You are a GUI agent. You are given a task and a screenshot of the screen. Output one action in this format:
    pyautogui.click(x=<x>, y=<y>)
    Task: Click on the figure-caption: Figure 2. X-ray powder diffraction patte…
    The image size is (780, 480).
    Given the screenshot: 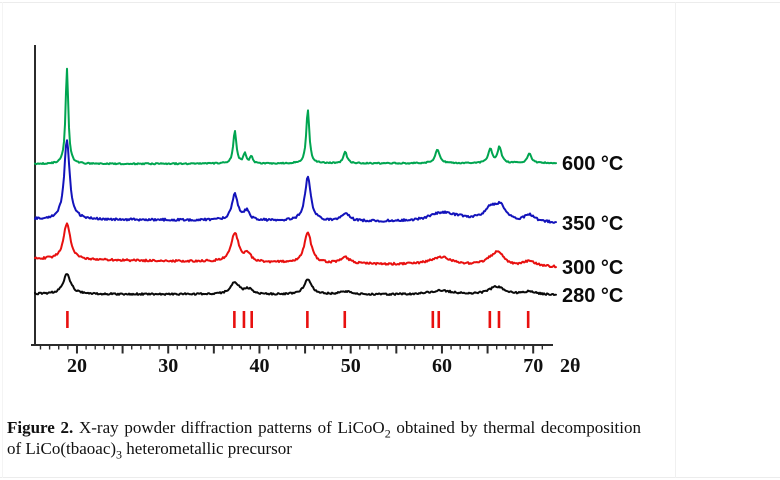 What is the action you would take?
    pyautogui.click(x=324, y=439)
    